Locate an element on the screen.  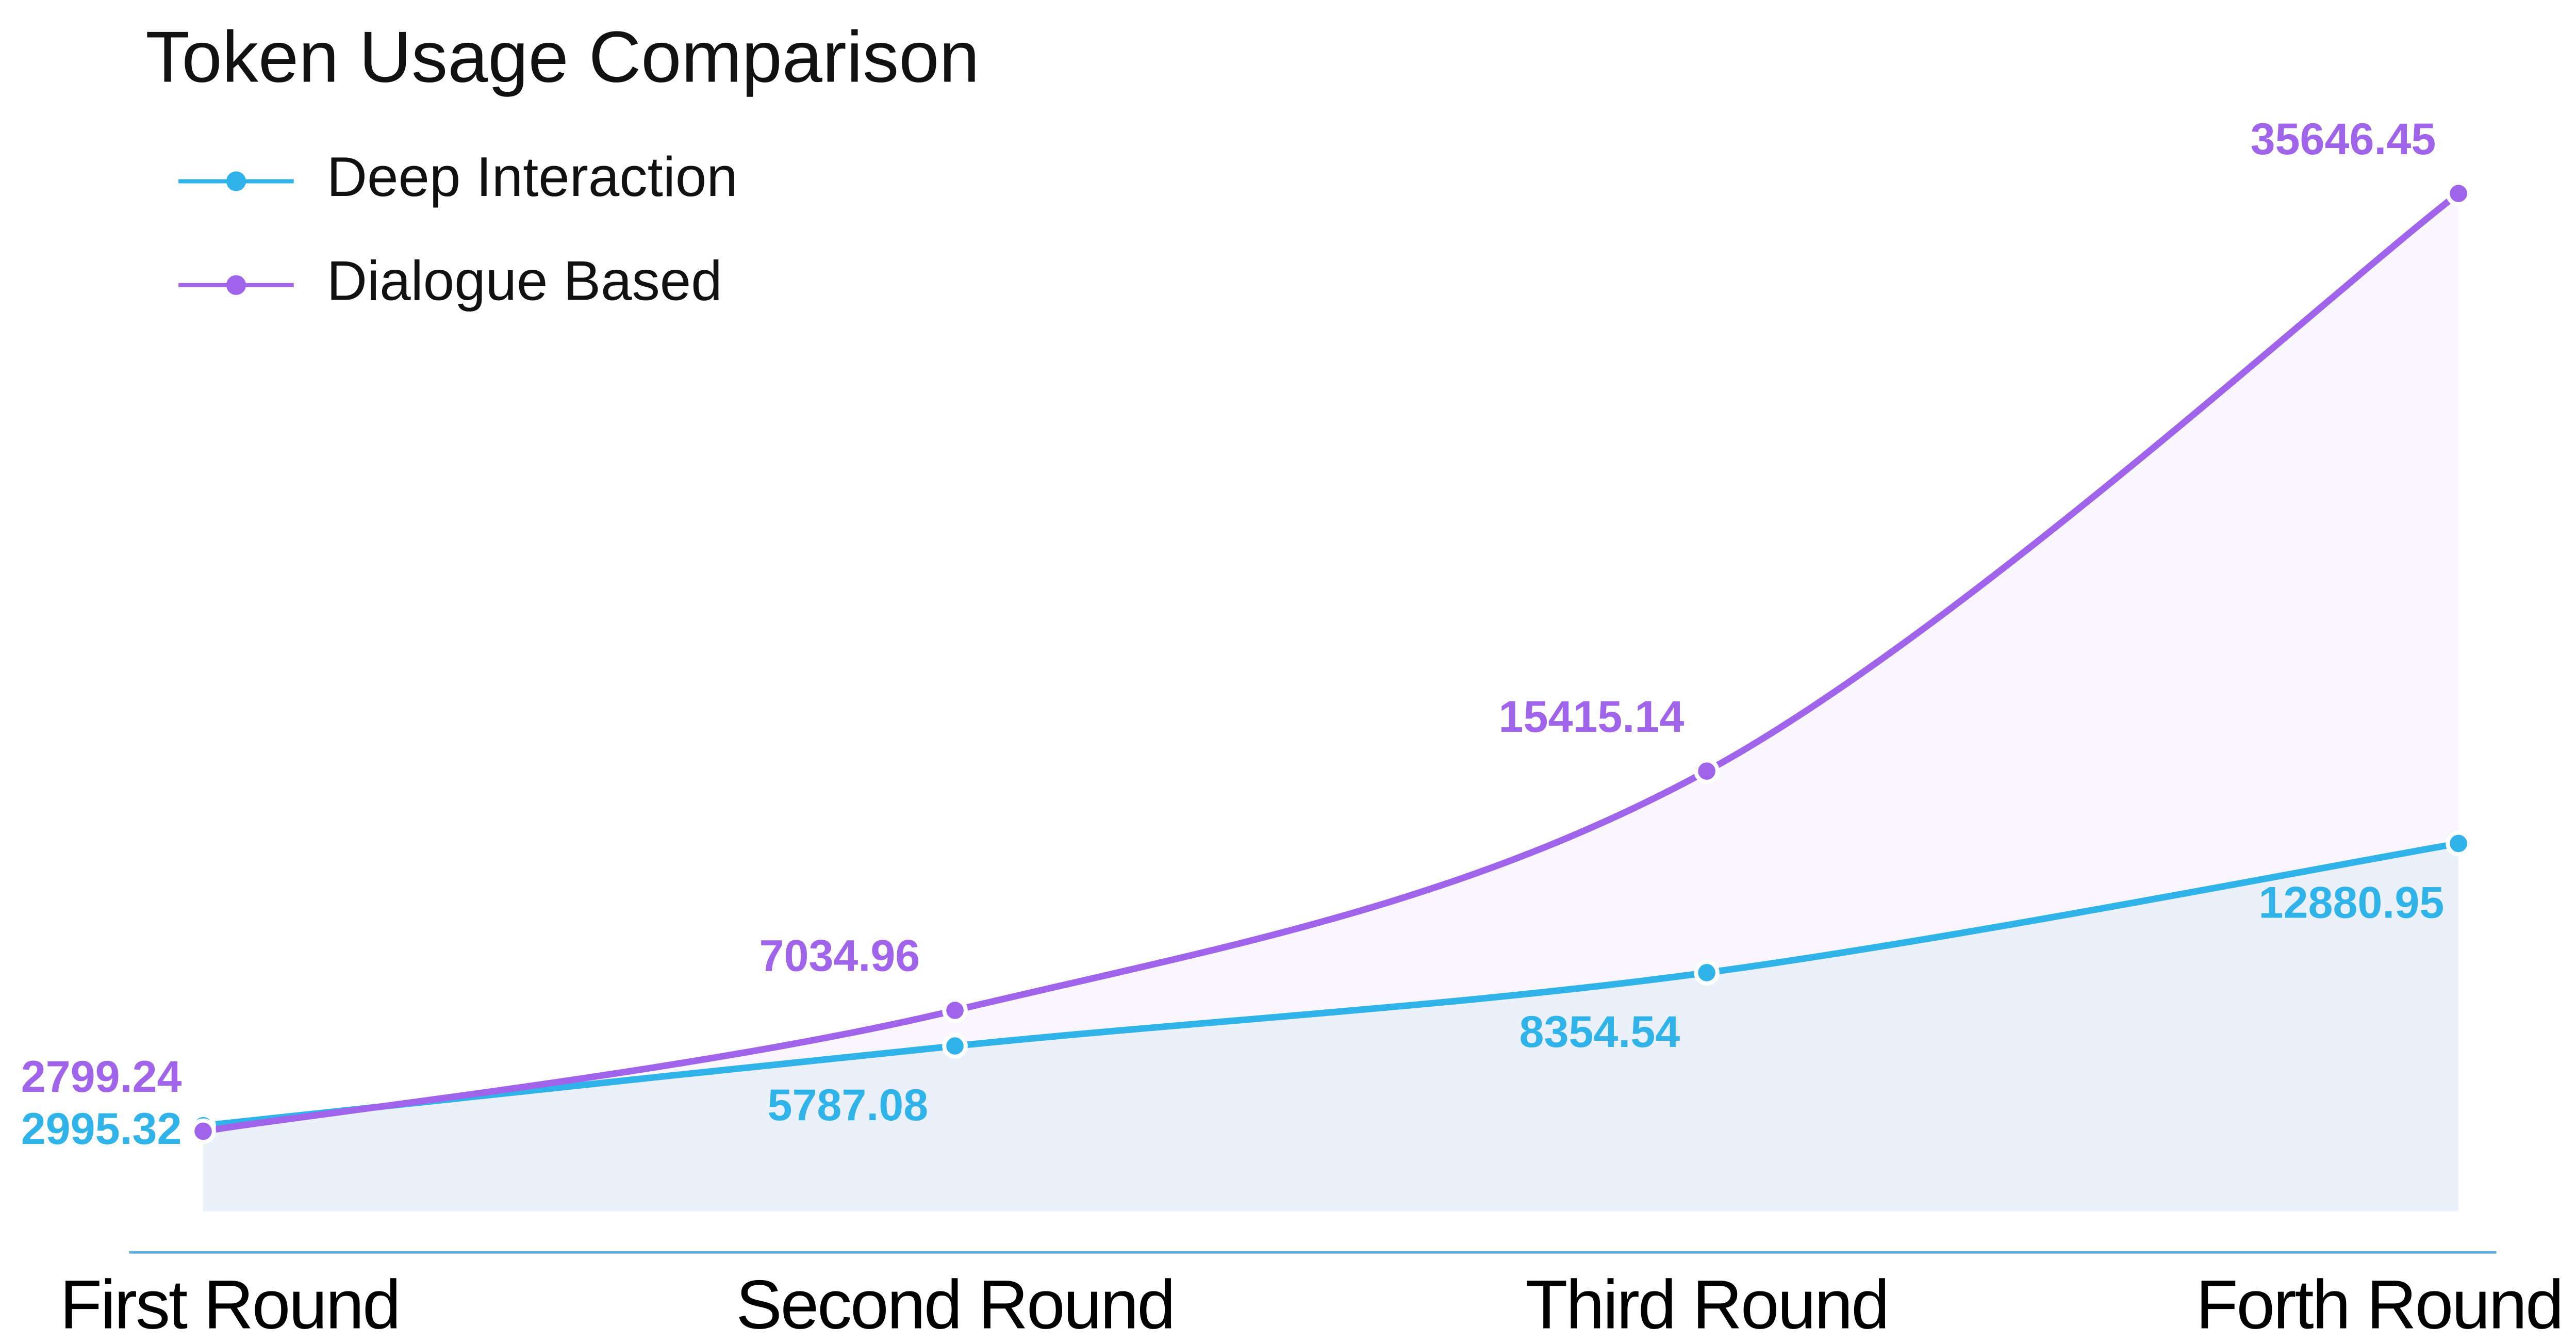
data-label: 7034.96 is located at coordinates (840, 956).